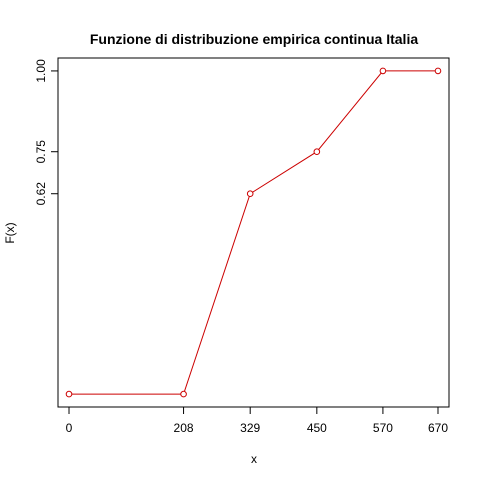  I want to click on x-tick-label: 570, so click(383, 428).